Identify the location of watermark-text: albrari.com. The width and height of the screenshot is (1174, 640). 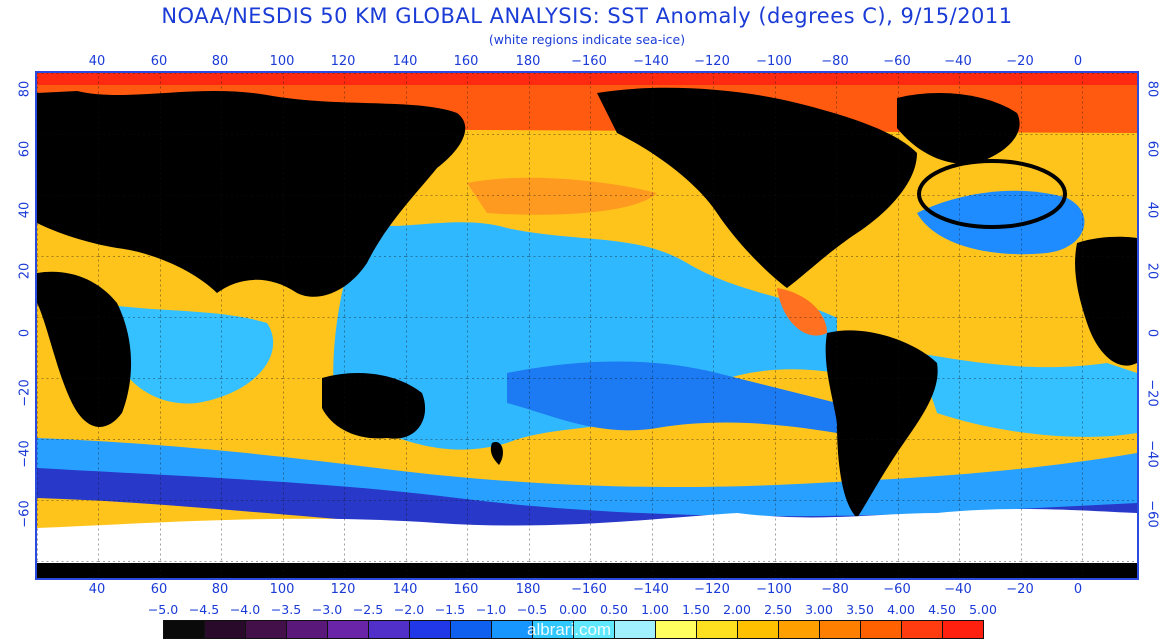
(569, 629).